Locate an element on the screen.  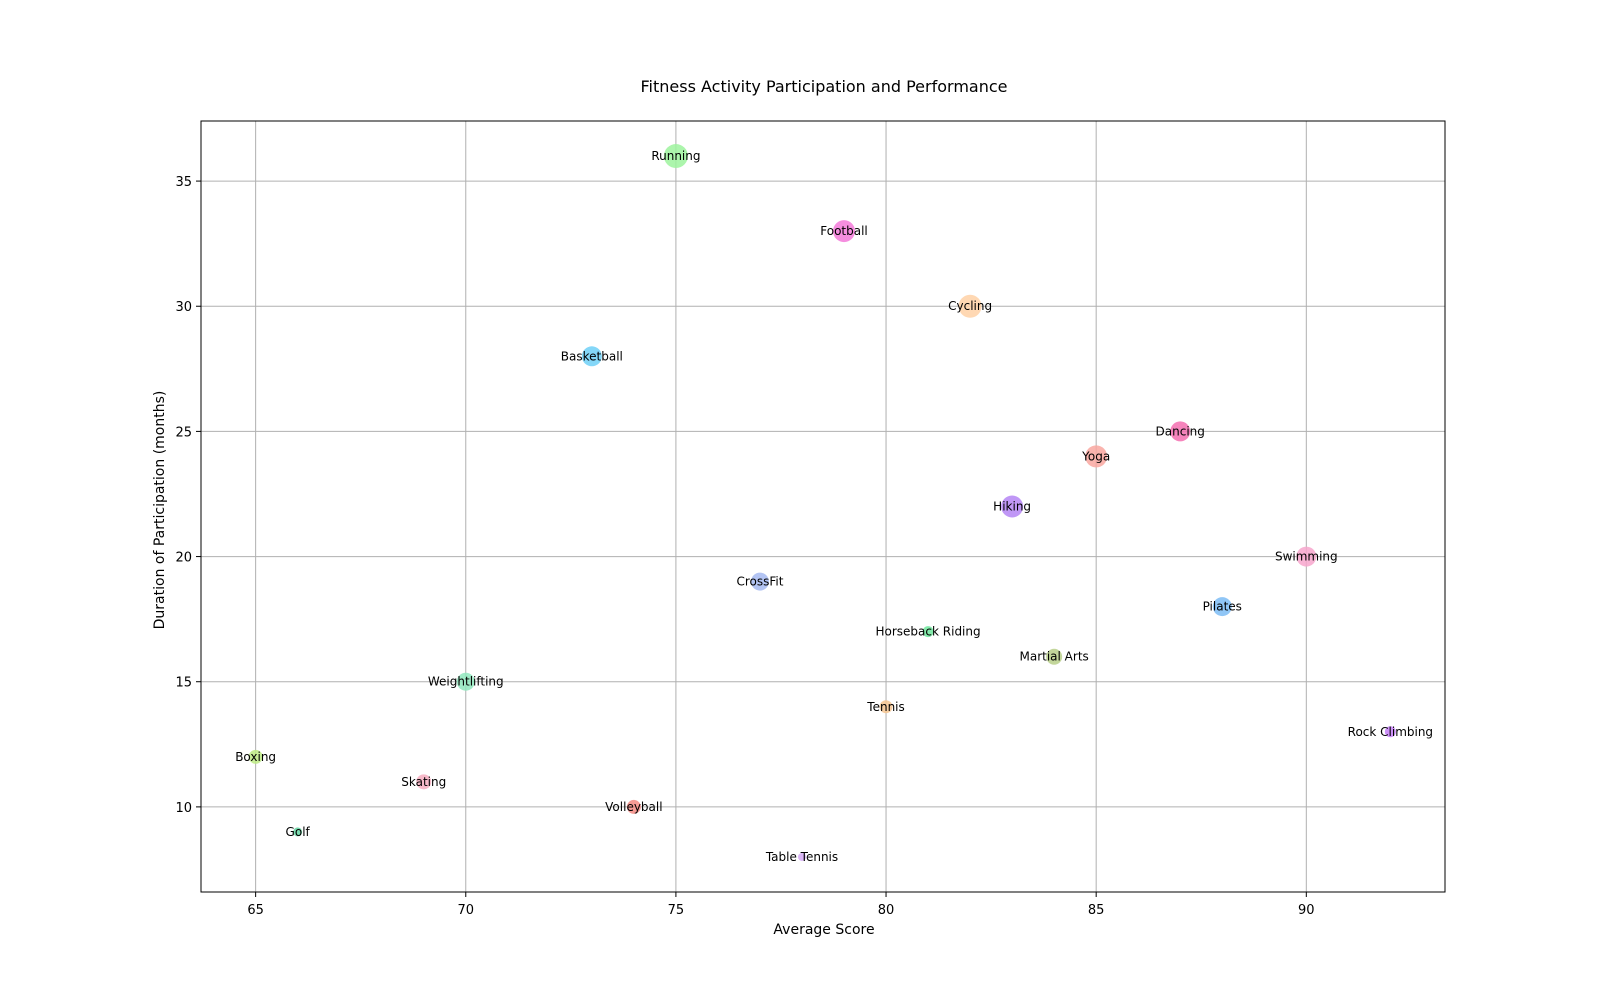
data-point-label: Skating is located at coordinates (423, 782).